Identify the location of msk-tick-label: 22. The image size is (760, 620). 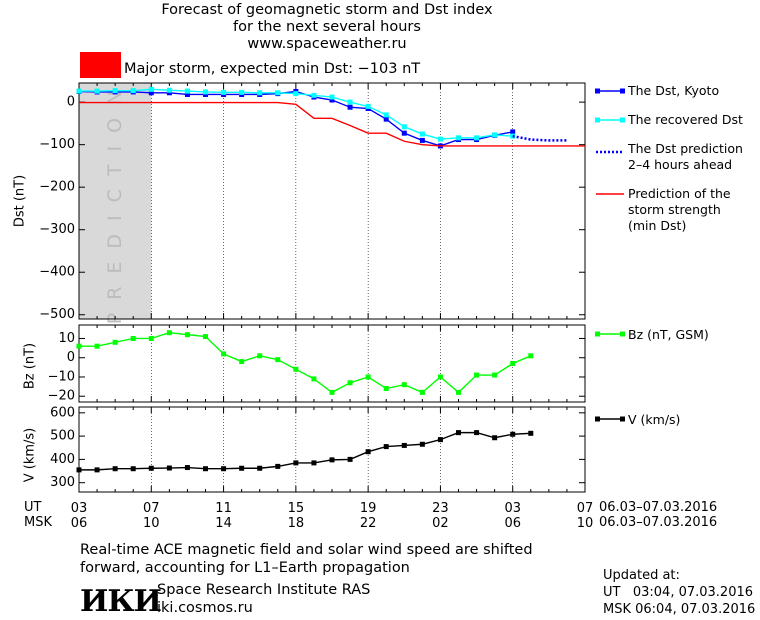
(368, 523).